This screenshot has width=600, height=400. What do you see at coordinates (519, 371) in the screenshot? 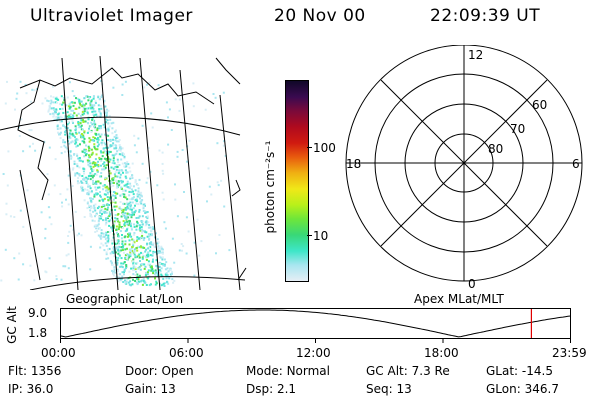
I see `status-glat: GLat: -14.5` at bounding box center [519, 371].